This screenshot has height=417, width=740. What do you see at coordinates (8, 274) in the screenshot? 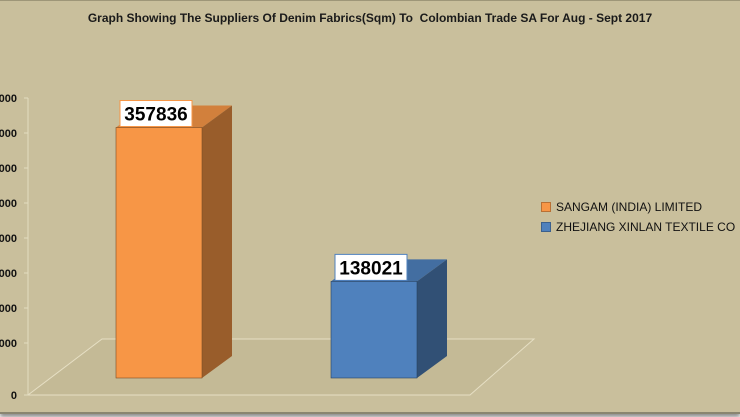
I see `y-tick-label: 150000` at bounding box center [8, 274].